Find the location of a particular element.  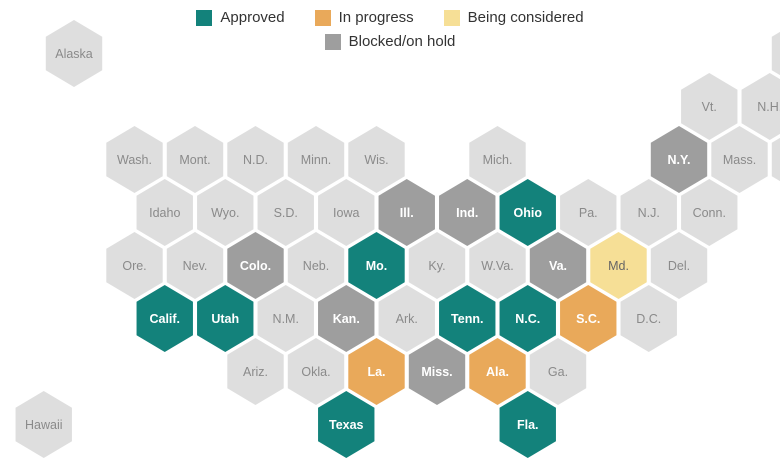

state-hex-n-y: N.Y. is located at coordinates (679, 159).